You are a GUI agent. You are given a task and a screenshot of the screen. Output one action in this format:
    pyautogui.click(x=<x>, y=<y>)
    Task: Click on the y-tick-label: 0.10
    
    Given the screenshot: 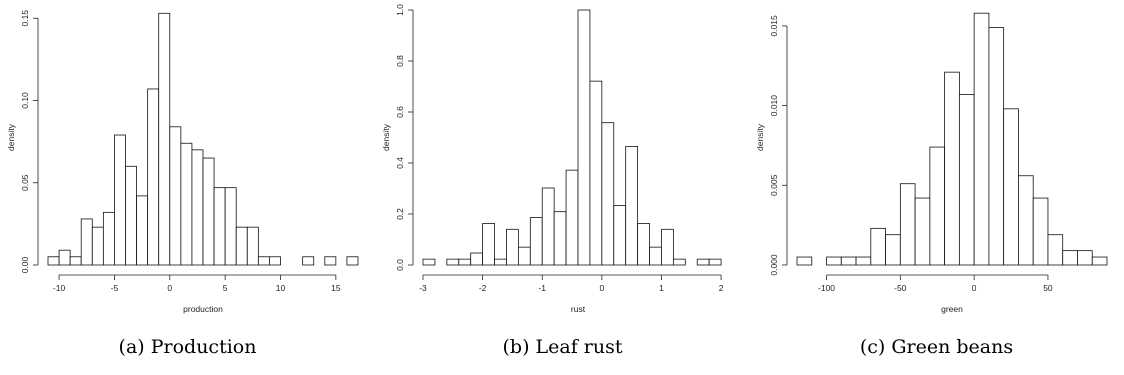 What is the action you would take?
    pyautogui.click(x=25, y=100)
    